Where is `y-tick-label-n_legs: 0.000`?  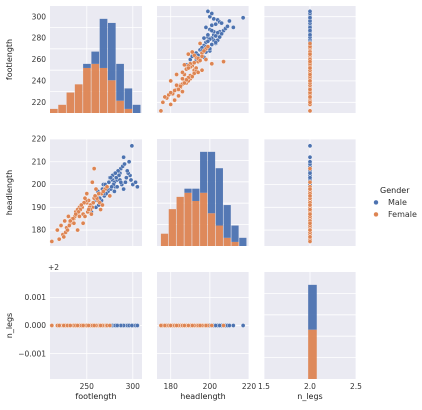 y-tick-label-n_legs: 0.000 is located at coordinates (36, 325).